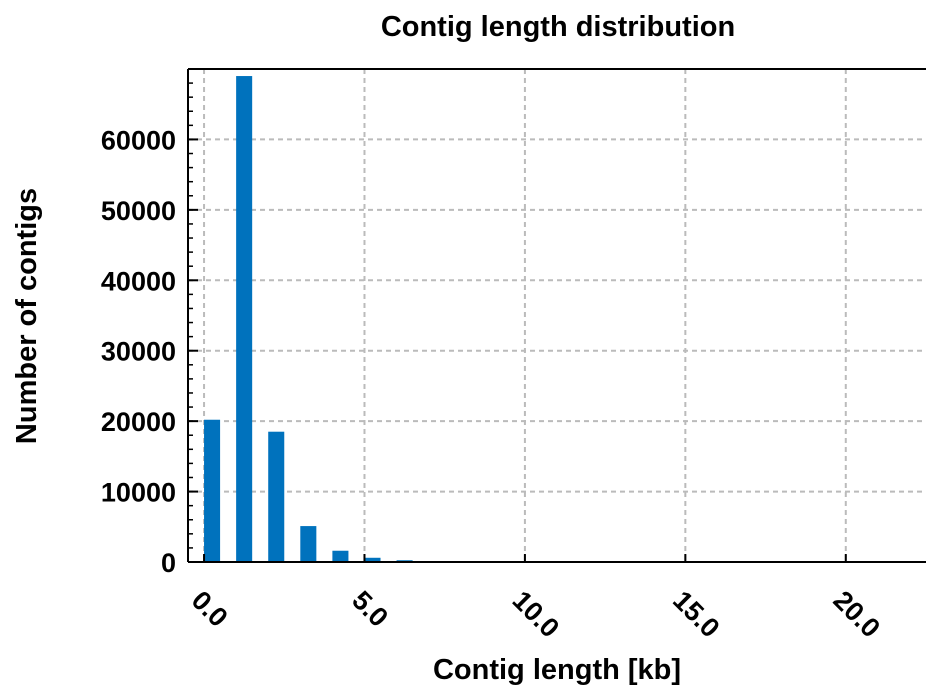 This screenshot has width=927, height=685. I want to click on y-tick-label: 10000, so click(138, 493).